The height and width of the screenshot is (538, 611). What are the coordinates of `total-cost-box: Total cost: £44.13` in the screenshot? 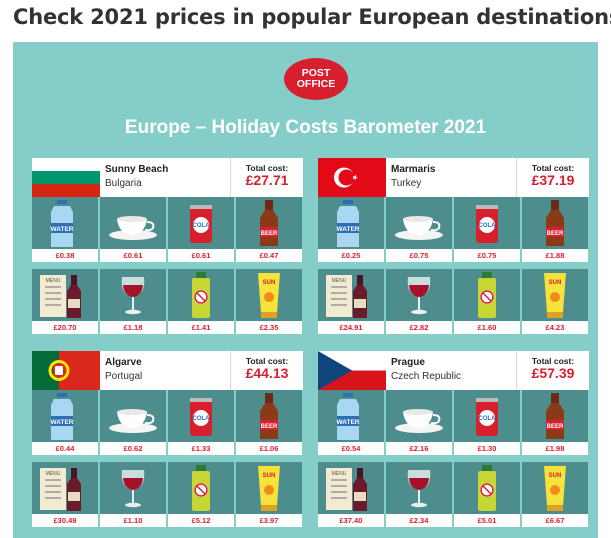 It's located at (266, 370).